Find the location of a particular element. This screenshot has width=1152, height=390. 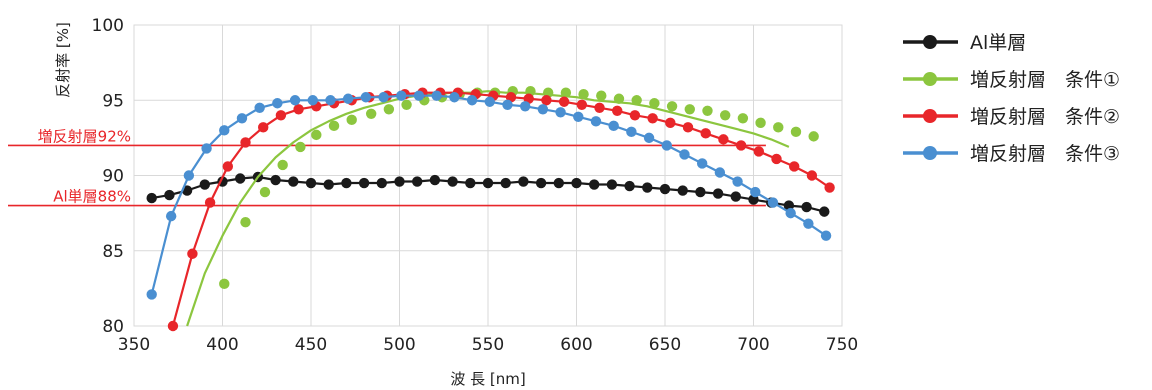

x-tick-label-7: 700 is located at coordinates (753, 345).